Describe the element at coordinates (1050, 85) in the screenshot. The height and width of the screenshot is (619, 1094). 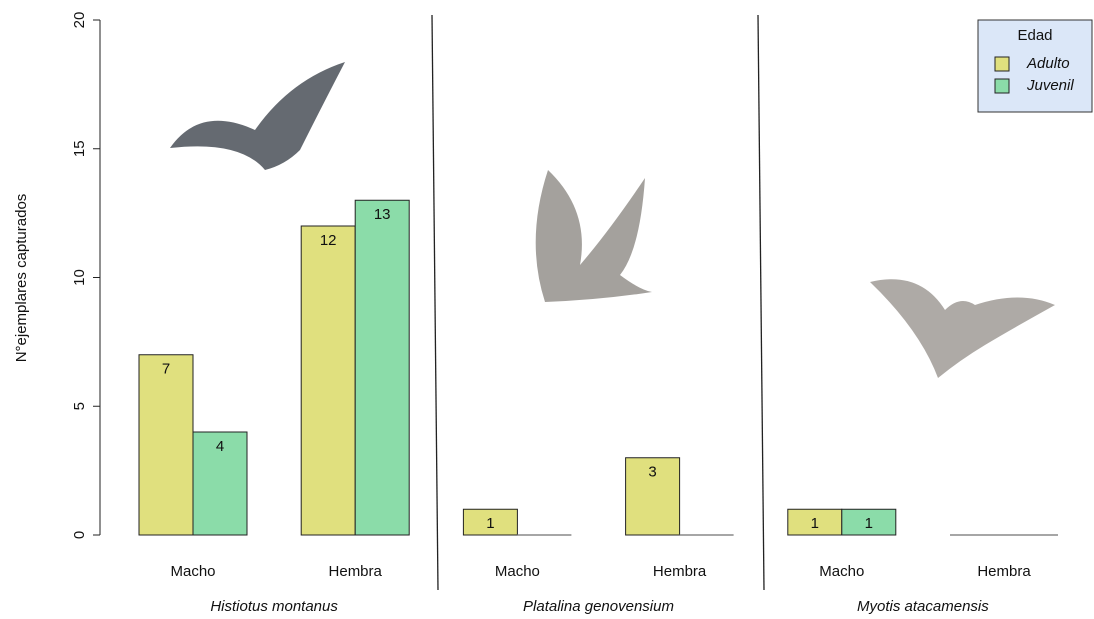
I see `legend-label: Juvenil` at that location.